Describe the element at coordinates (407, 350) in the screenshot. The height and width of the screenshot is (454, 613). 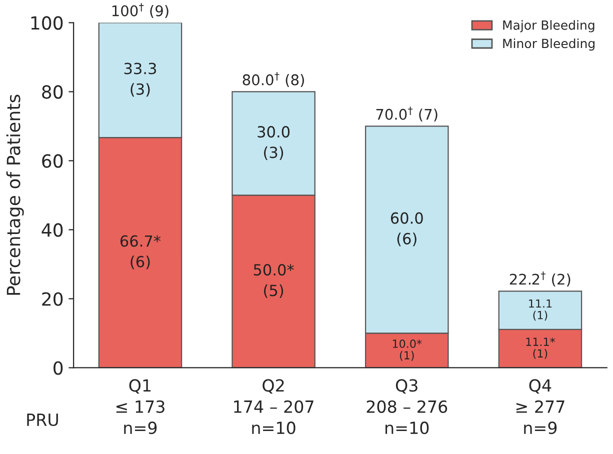
I see `data-label: 10.0* (1)` at that location.